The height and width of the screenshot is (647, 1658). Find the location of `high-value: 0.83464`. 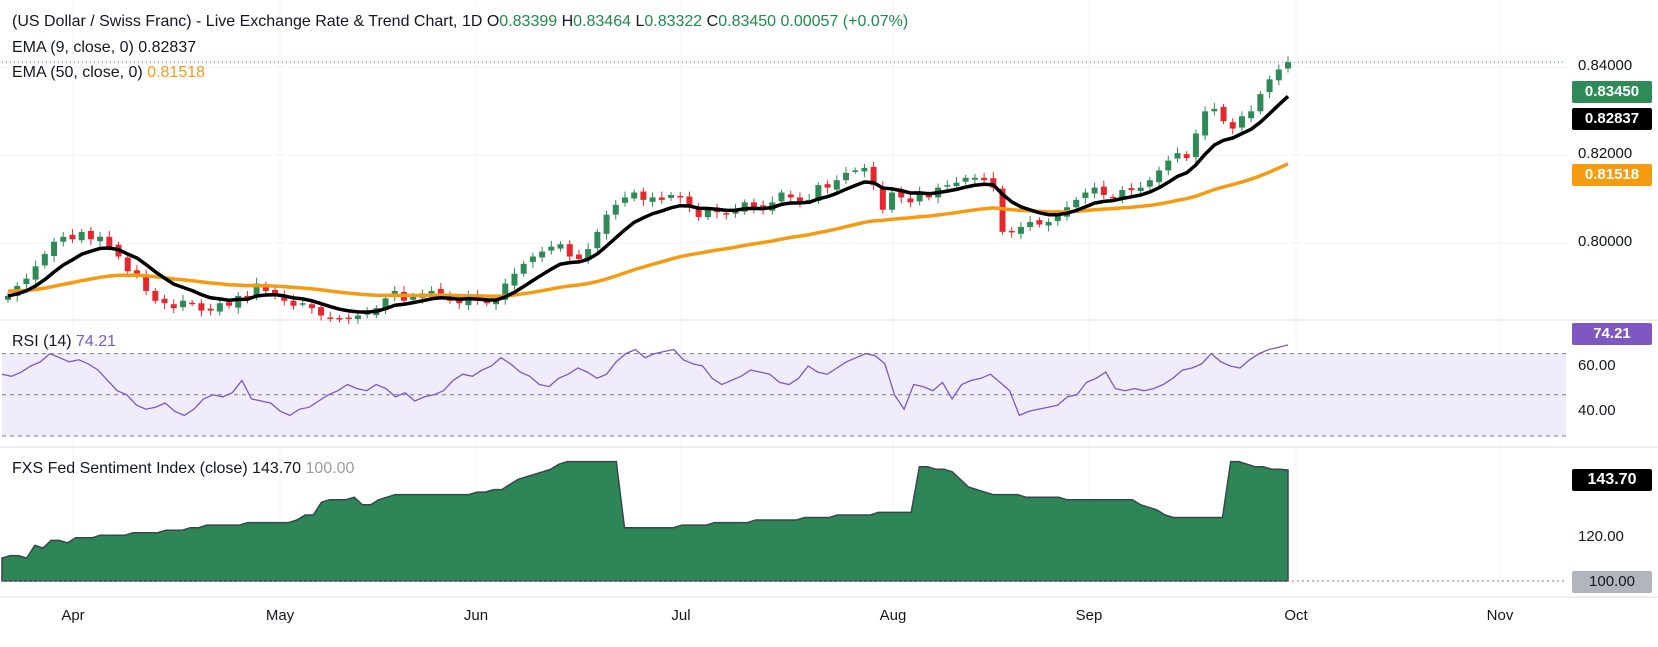

high-value: 0.83464 is located at coordinates (602, 21).